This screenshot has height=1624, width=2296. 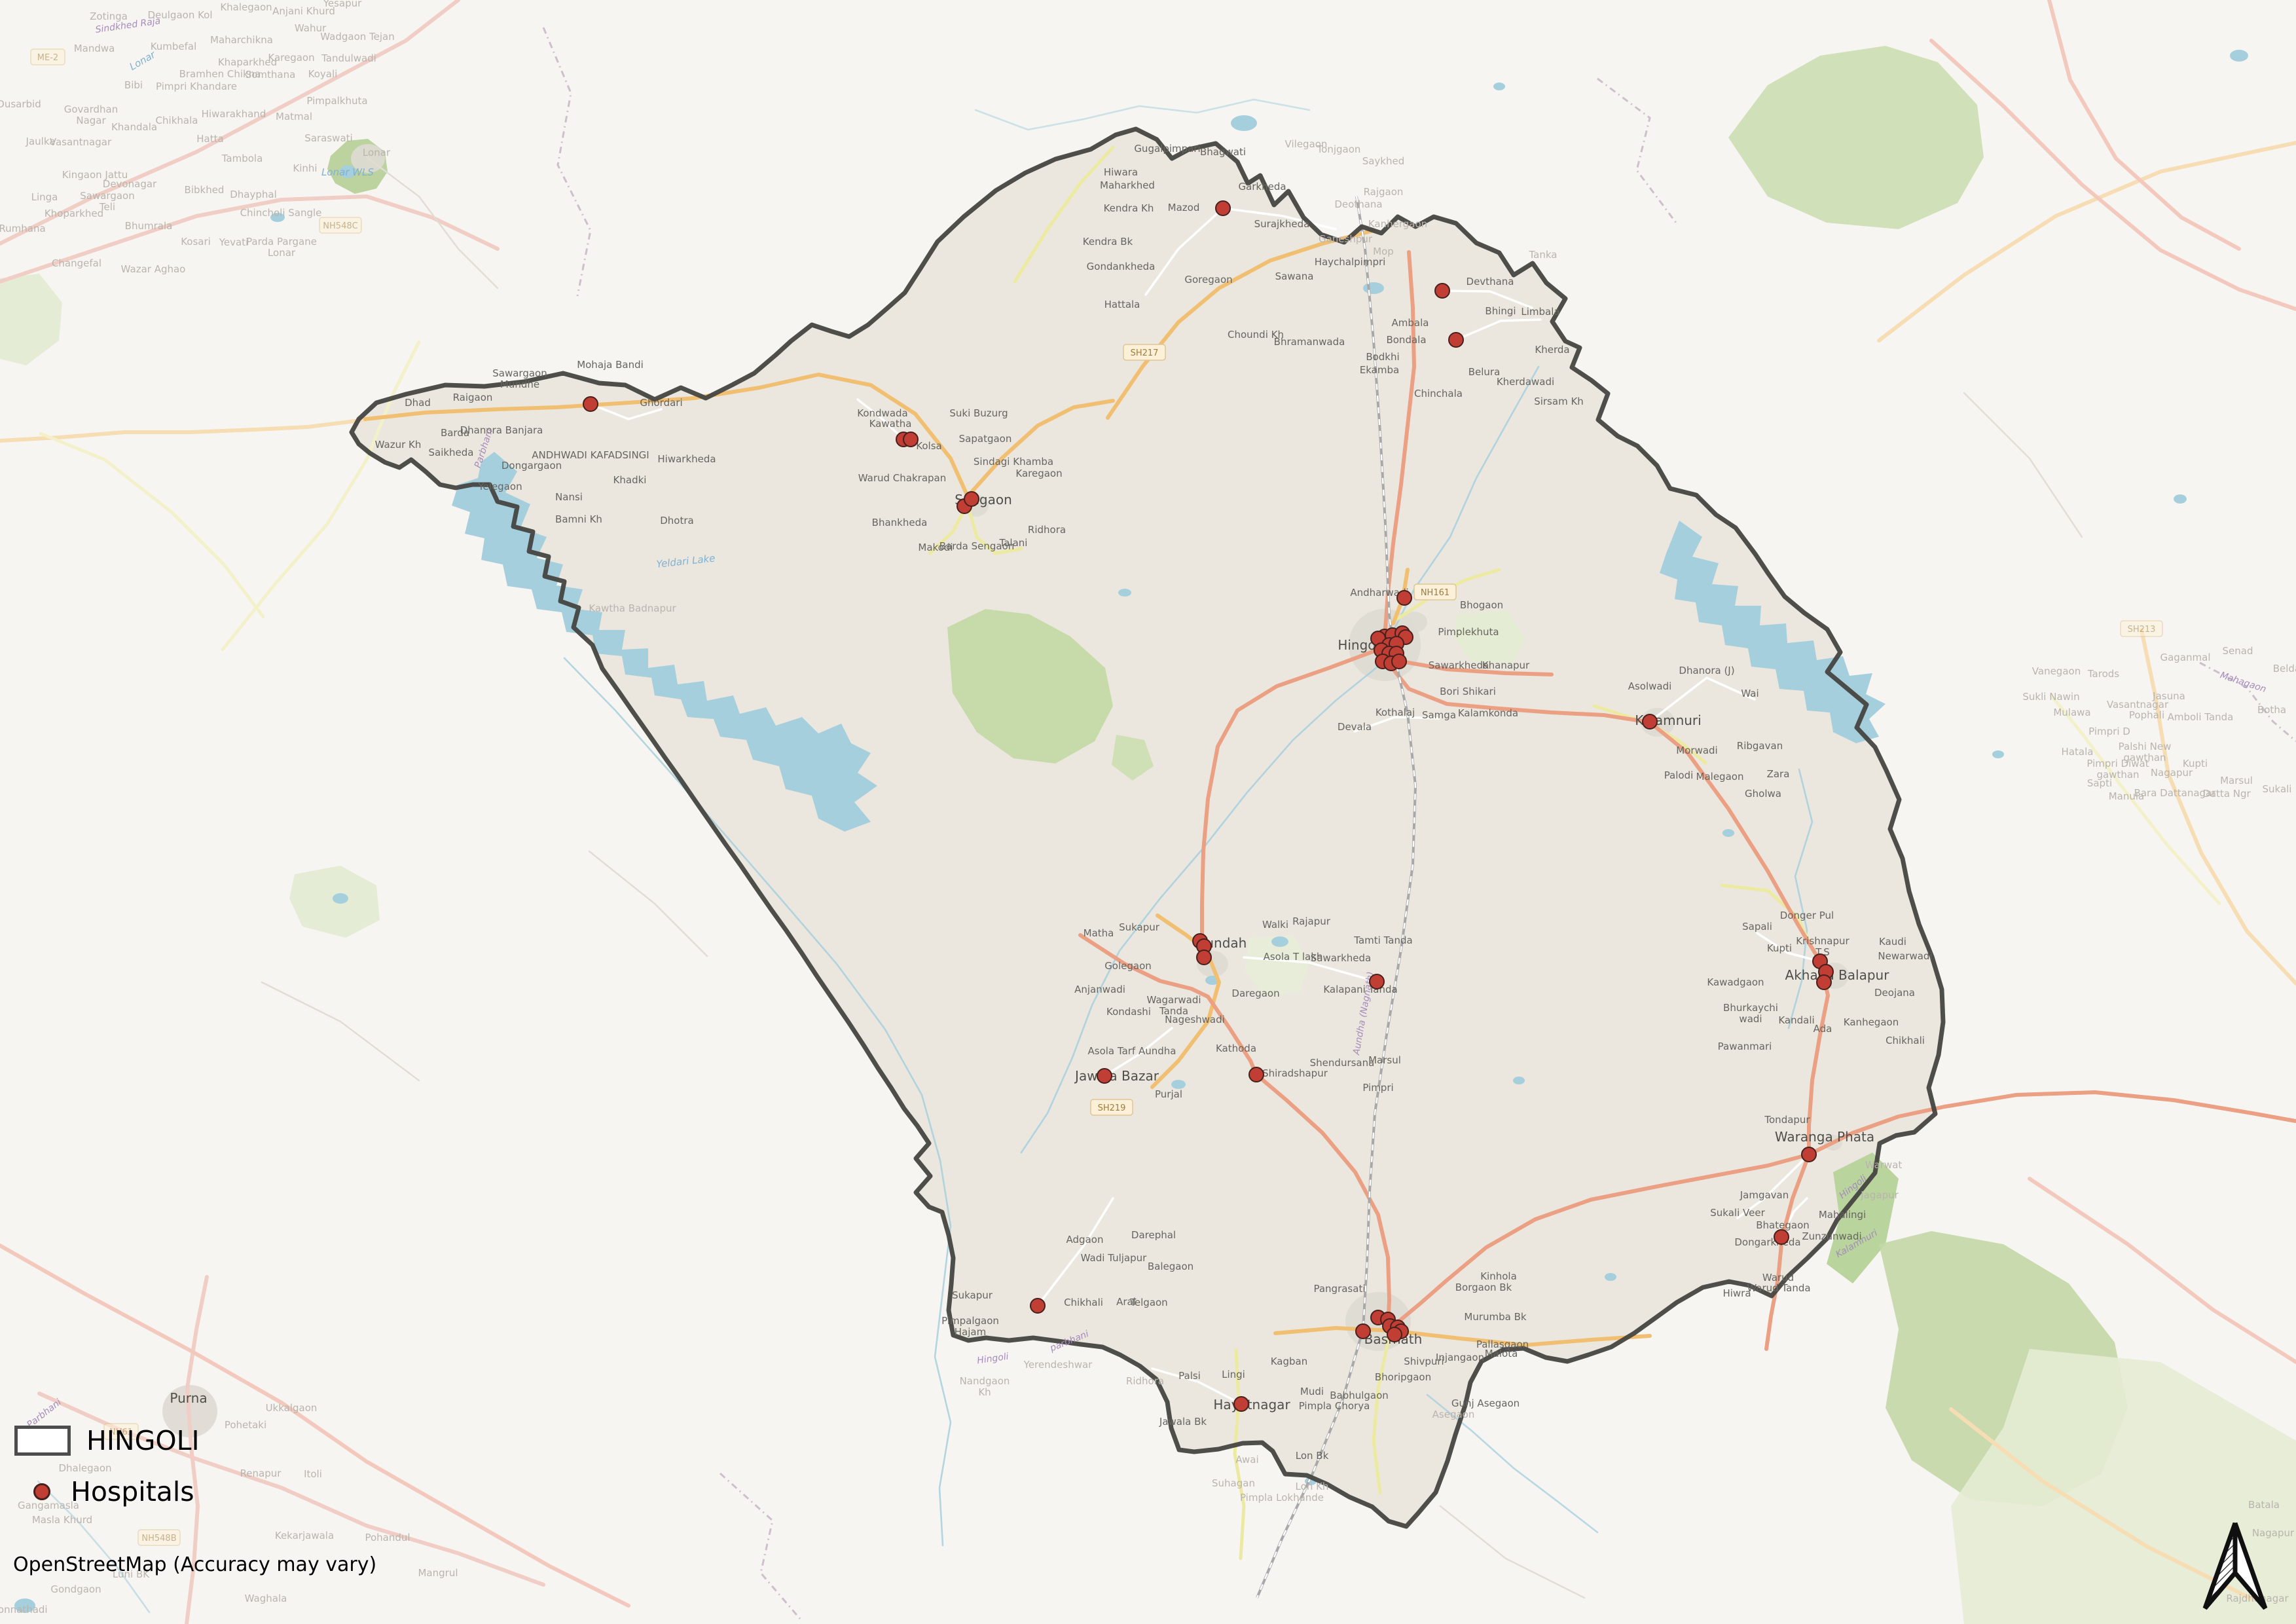 I want to click on place-label-outside: Bramhen Chikna, so click(x=220, y=74).